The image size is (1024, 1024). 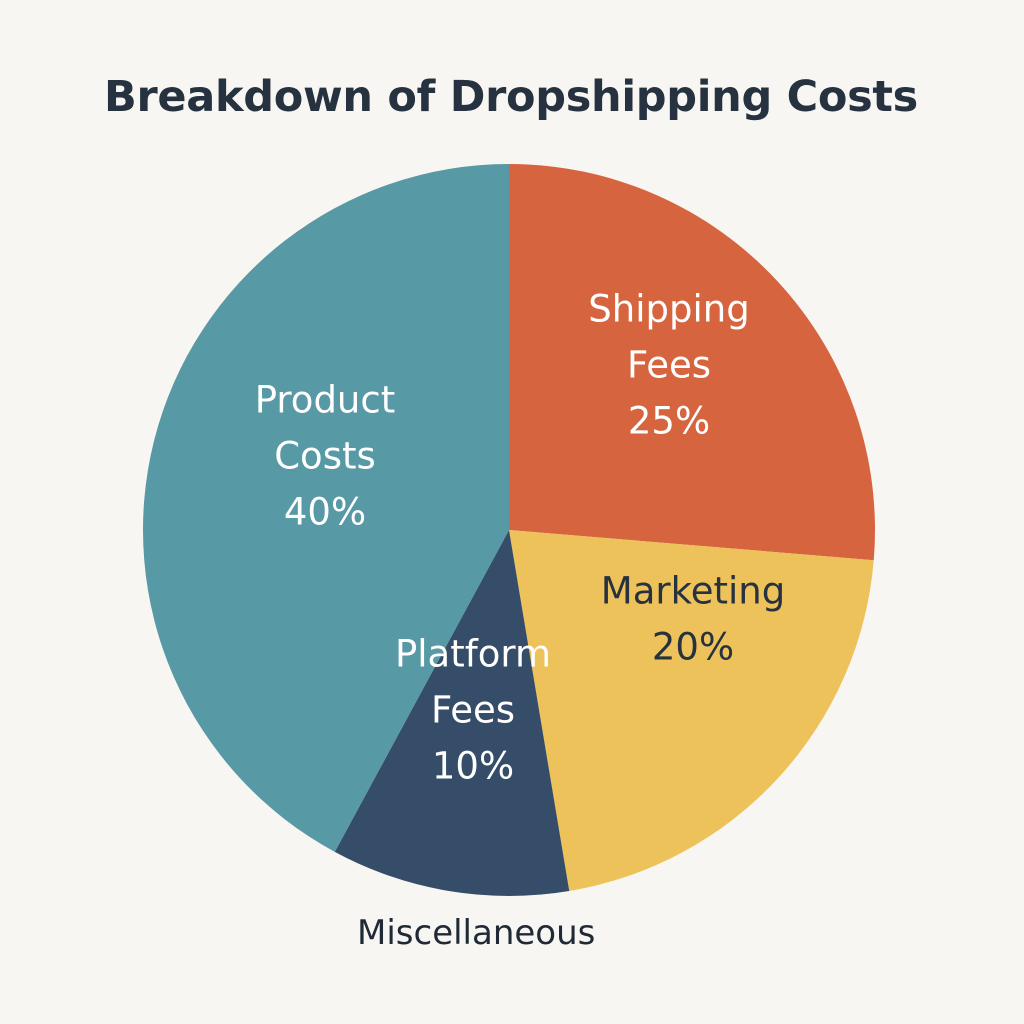 I want to click on miscellaneous-label: Miscellaneous, so click(x=476, y=933).